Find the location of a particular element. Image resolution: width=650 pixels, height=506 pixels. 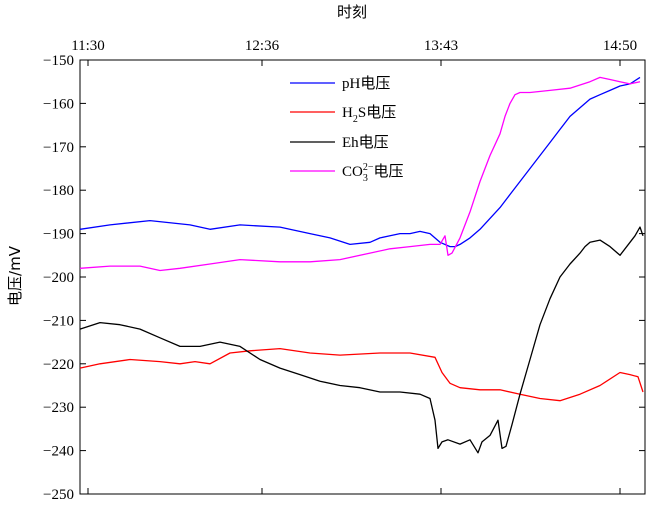

legend-label-1: H2S电压 is located at coordinates (369, 114).